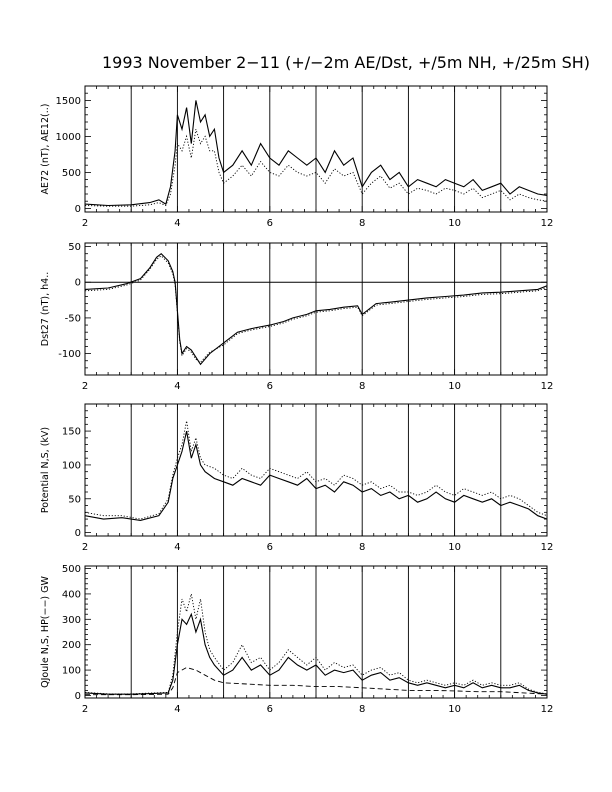 The width and height of the screenshot is (612, 792). What do you see at coordinates (45, 470) in the screenshot?
I see `y-axis-label: Potential N,S, (kV)` at bounding box center [45, 470].